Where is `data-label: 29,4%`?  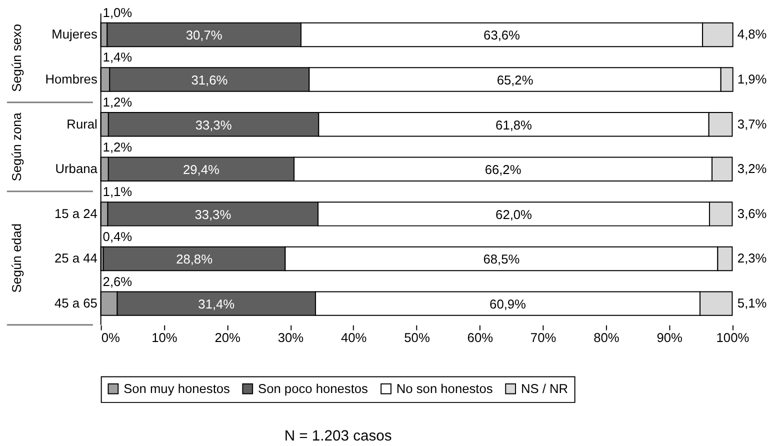
data-label: 29,4% is located at coordinates (201, 170).